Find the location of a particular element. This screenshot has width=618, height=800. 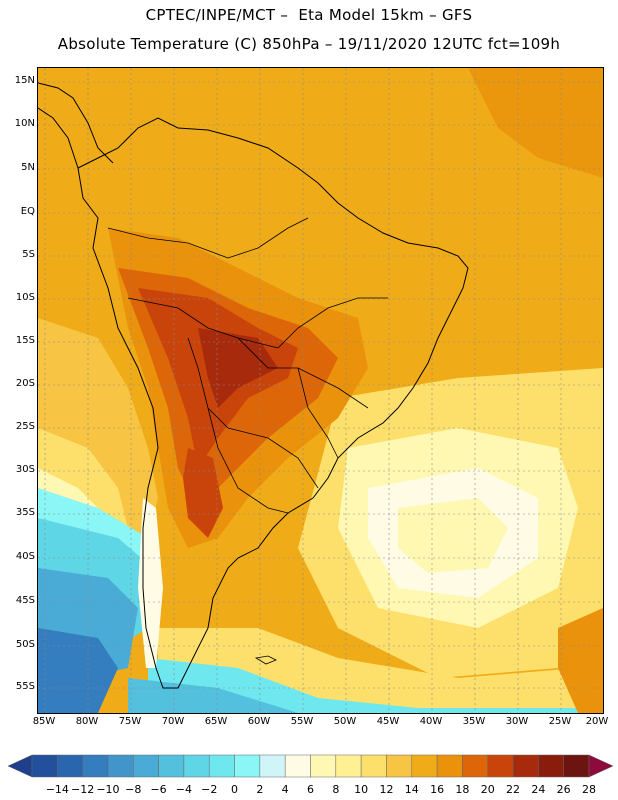

legend-label: −6 is located at coordinates (158, 789).